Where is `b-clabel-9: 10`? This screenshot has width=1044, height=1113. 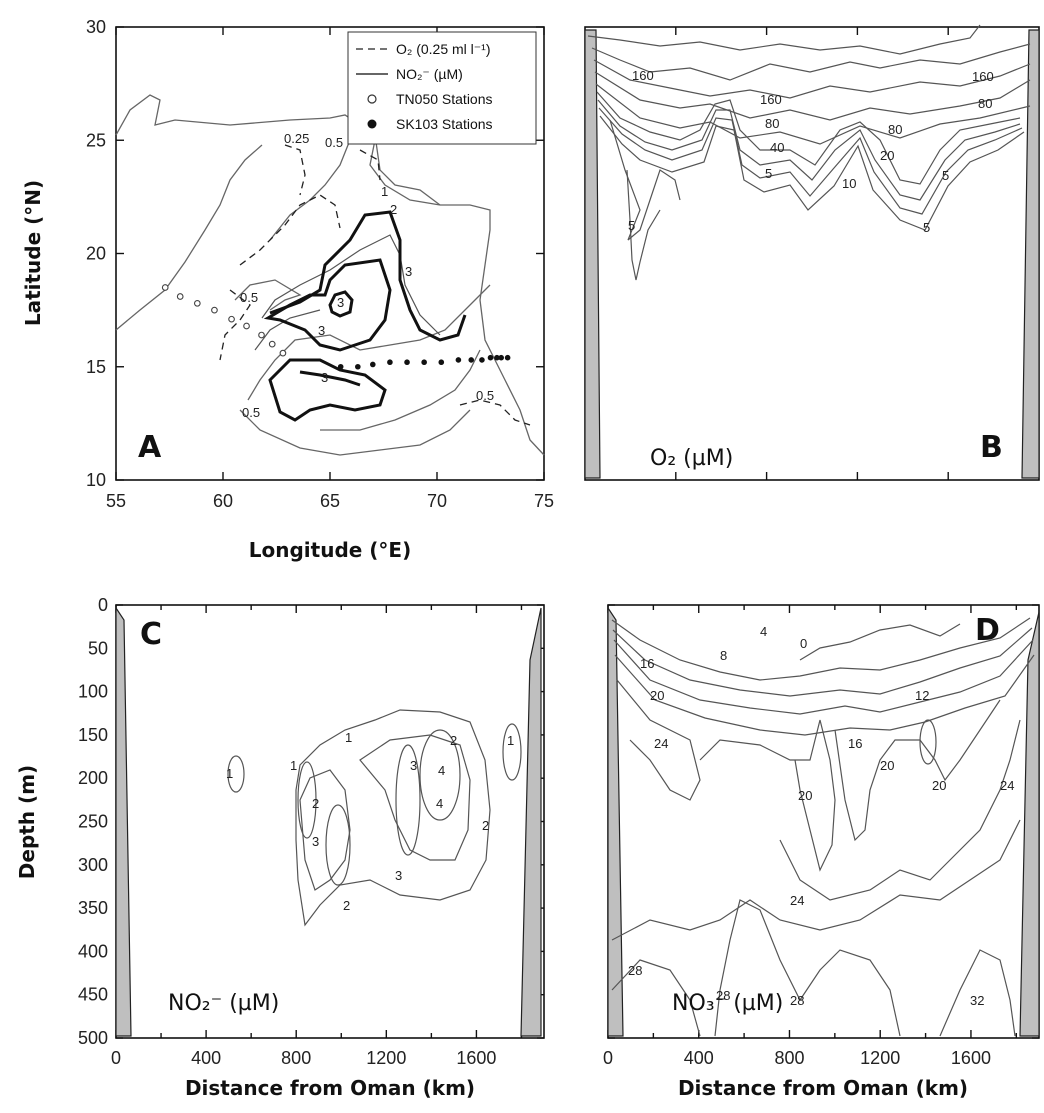
b-clabel-9: 10 is located at coordinates (849, 183).